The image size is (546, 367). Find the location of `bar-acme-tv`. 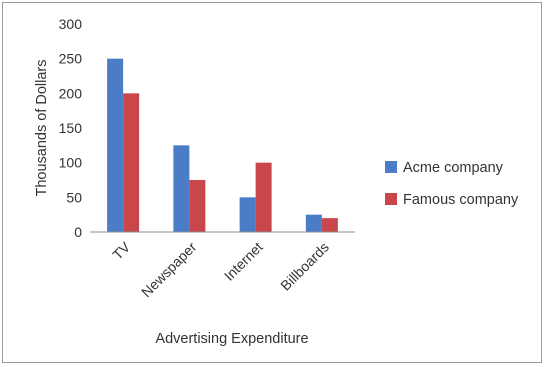

bar-acme-tv is located at coordinates (115, 145).